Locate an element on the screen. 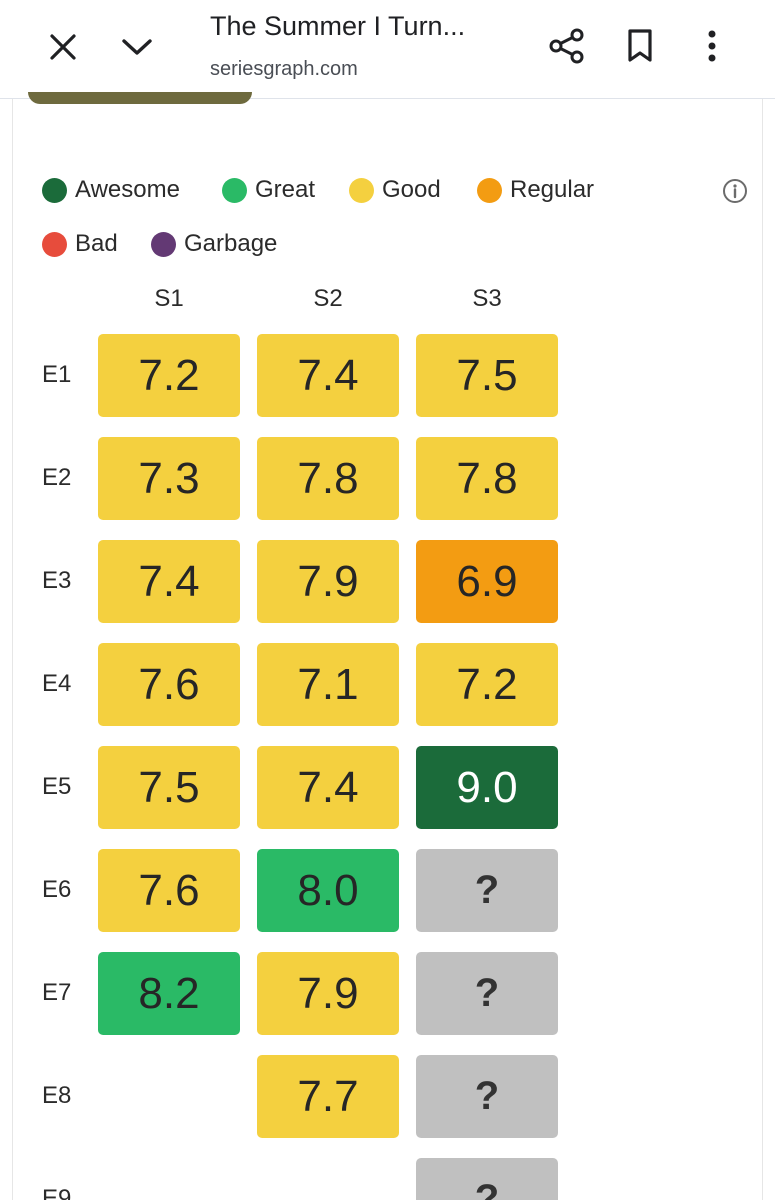  rating-cell-s3-e5: 9.0 is located at coordinates (487, 787).